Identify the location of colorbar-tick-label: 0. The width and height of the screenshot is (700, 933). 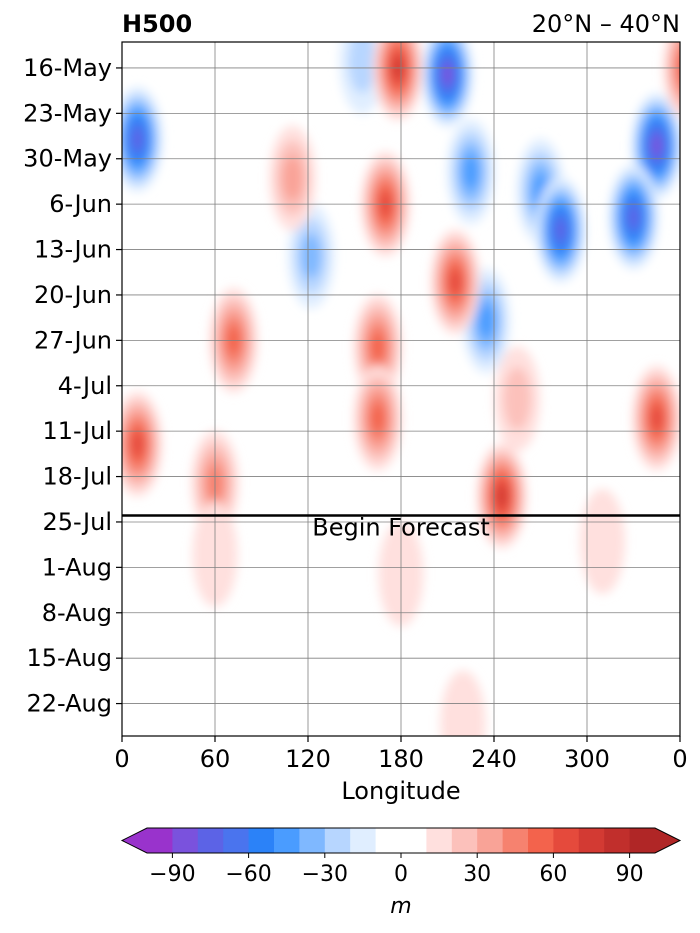
(401, 874).